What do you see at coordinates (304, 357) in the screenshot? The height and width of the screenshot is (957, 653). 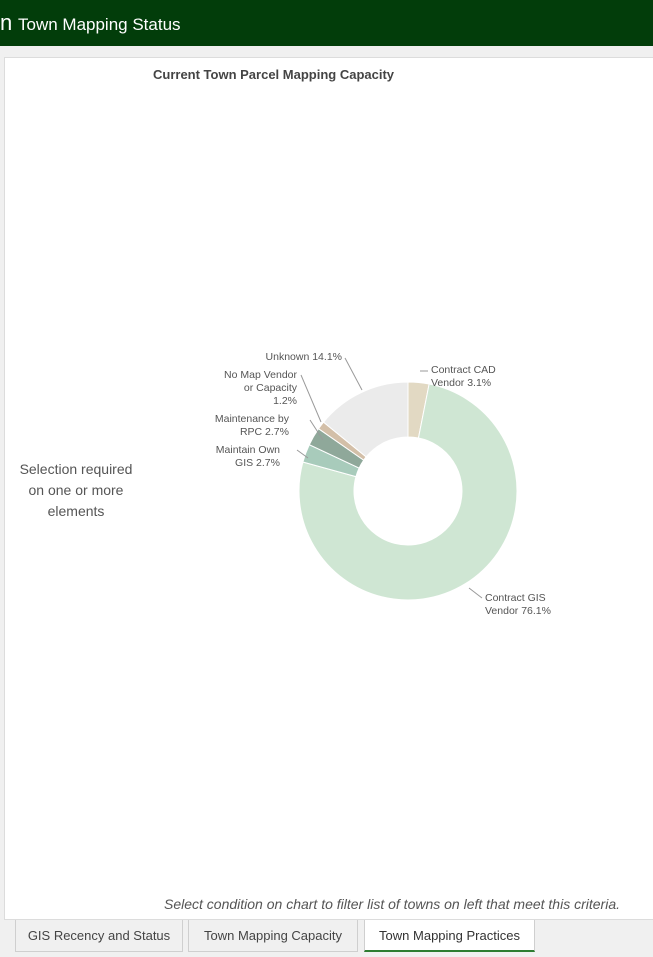 I see `slice-label-unknown: Unknown 14.1%` at bounding box center [304, 357].